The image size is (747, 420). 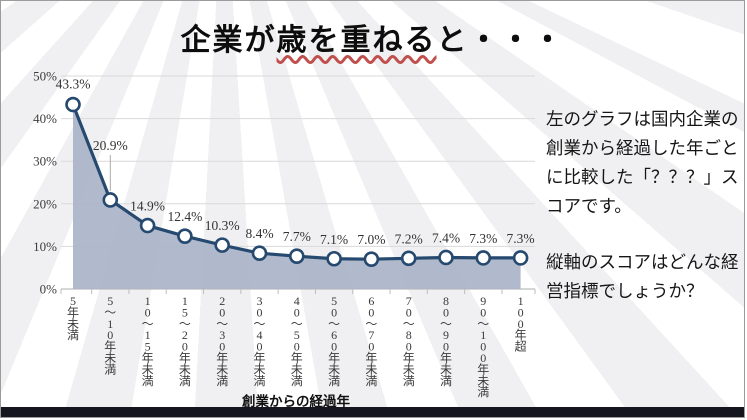 I want to click on data-point-label: 10.3%, so click(x=222, y=225).